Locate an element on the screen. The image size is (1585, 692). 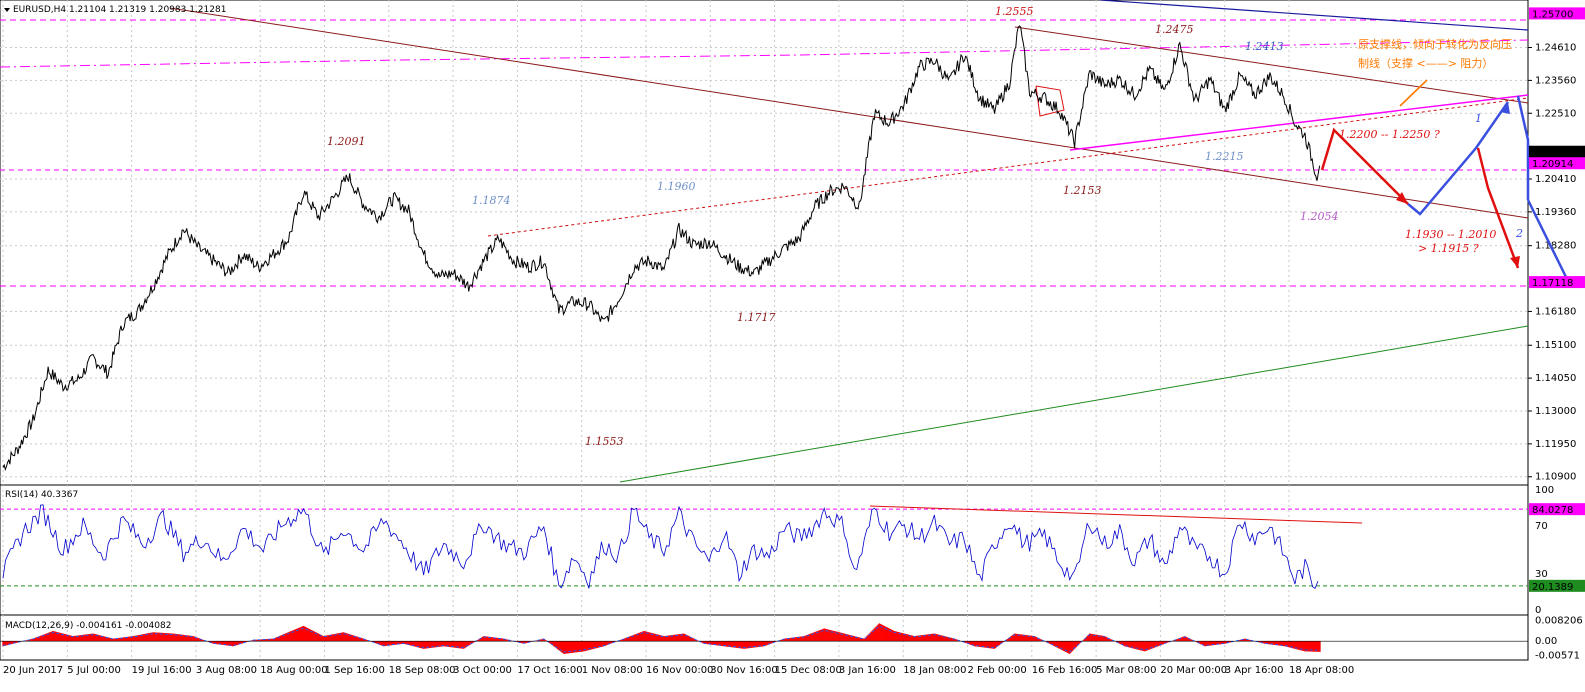
rsi-tick-label: 0 is located at coordinates (1538, 610).